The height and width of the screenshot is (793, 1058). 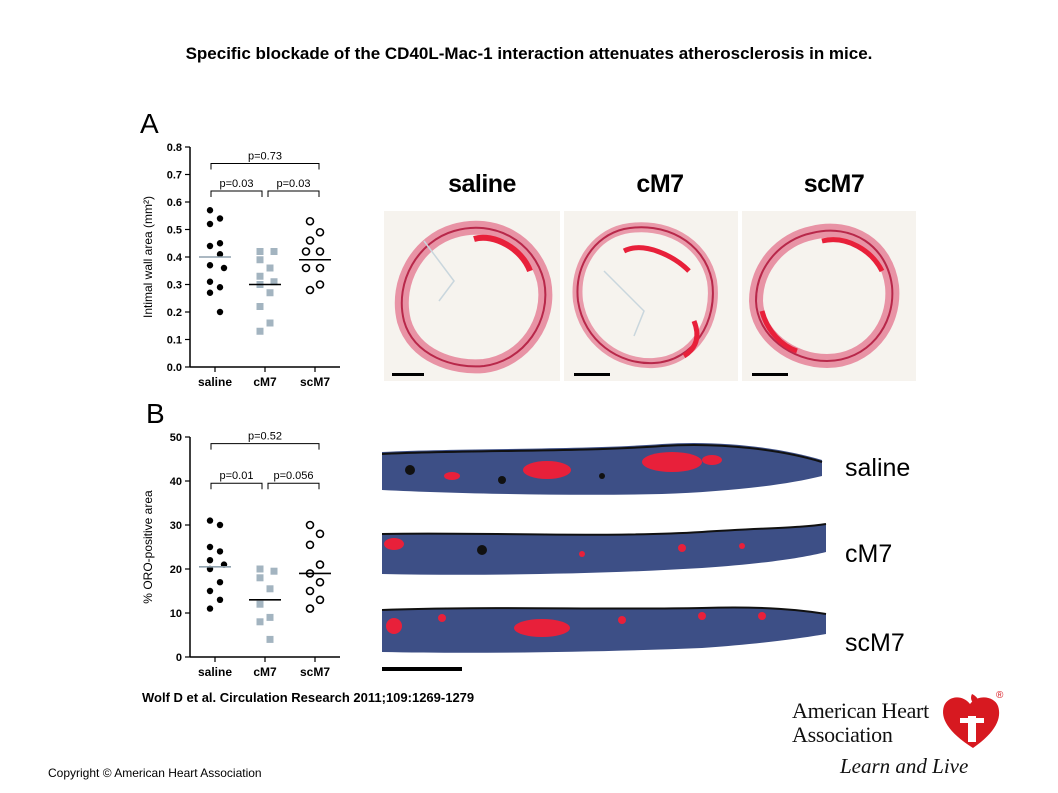 I want to click on y-tick-label: 0.6, so click(x=174, y=203).